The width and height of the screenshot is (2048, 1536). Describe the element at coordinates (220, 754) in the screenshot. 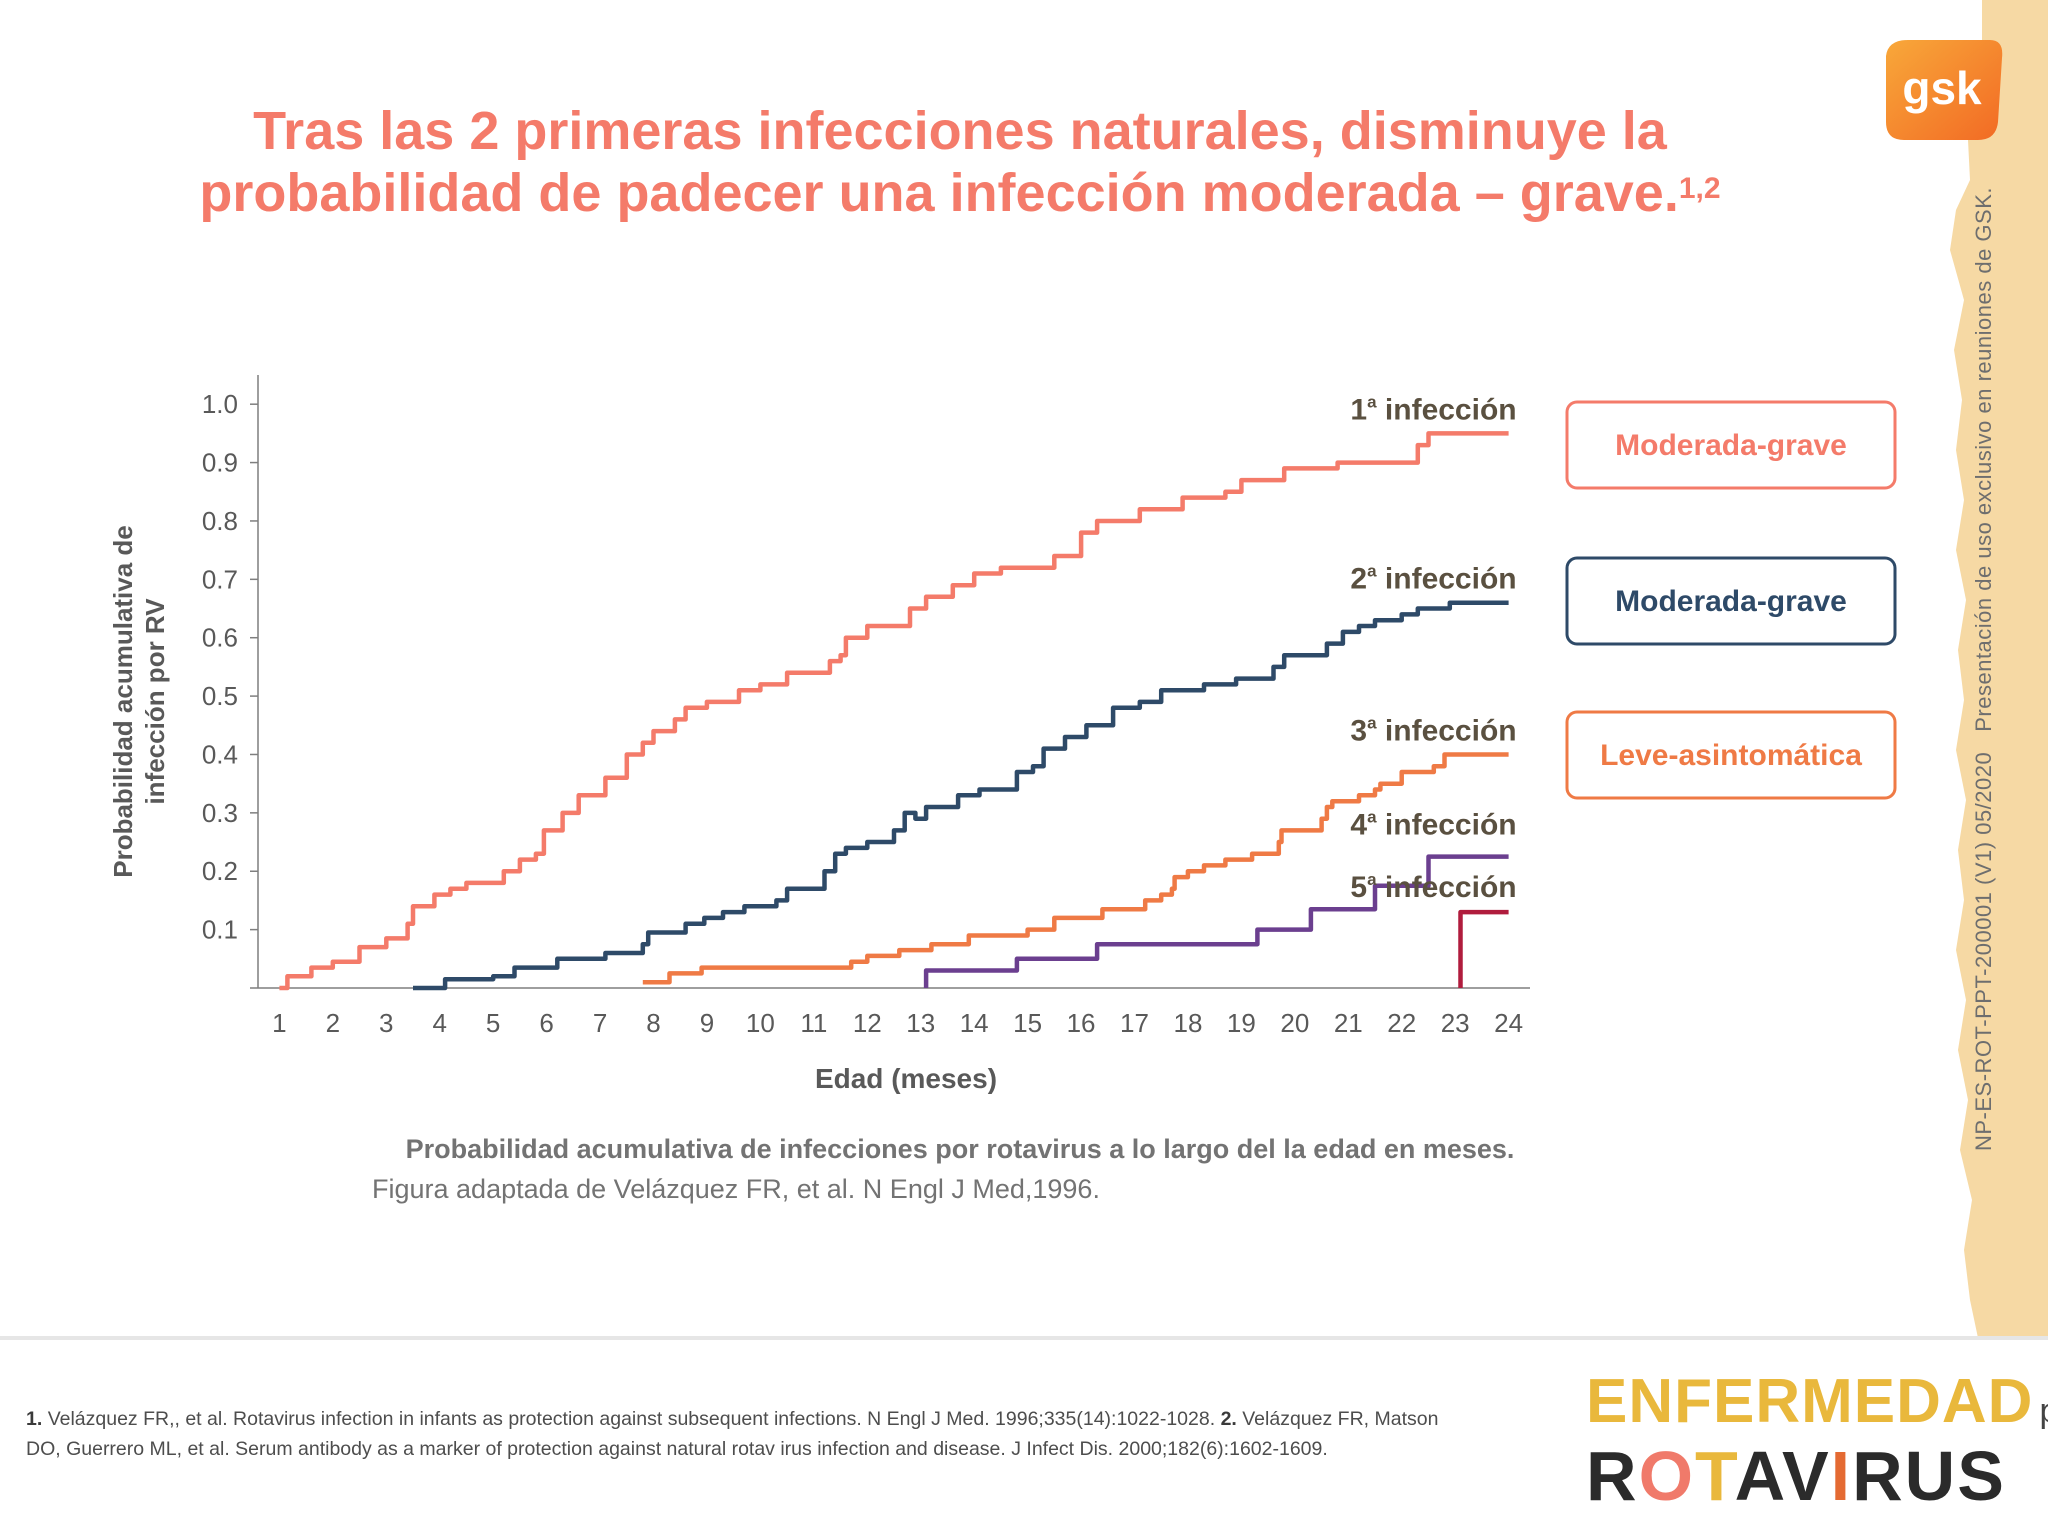

I see `y-tick-label: 0.4` at that location.